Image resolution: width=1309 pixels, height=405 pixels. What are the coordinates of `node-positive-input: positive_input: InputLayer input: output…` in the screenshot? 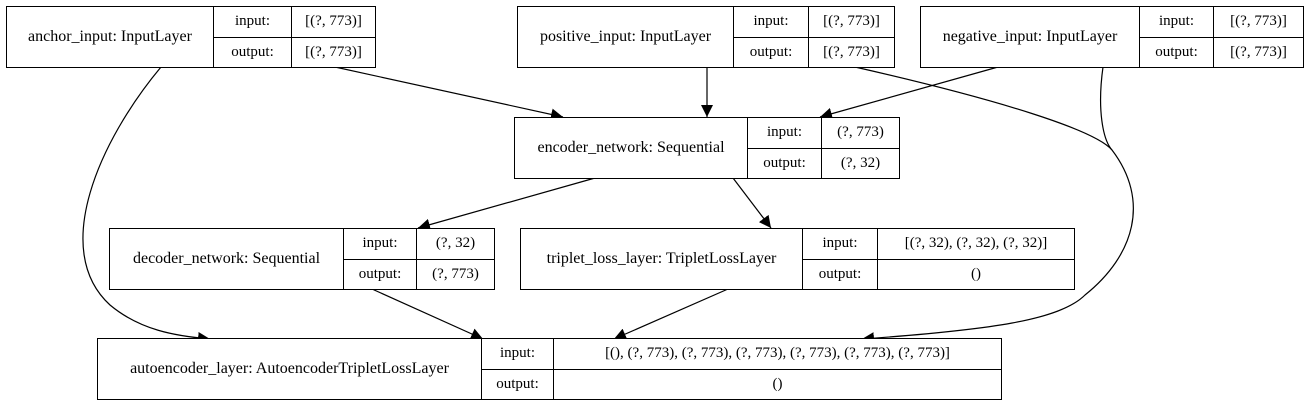 It's located at (706, 37).